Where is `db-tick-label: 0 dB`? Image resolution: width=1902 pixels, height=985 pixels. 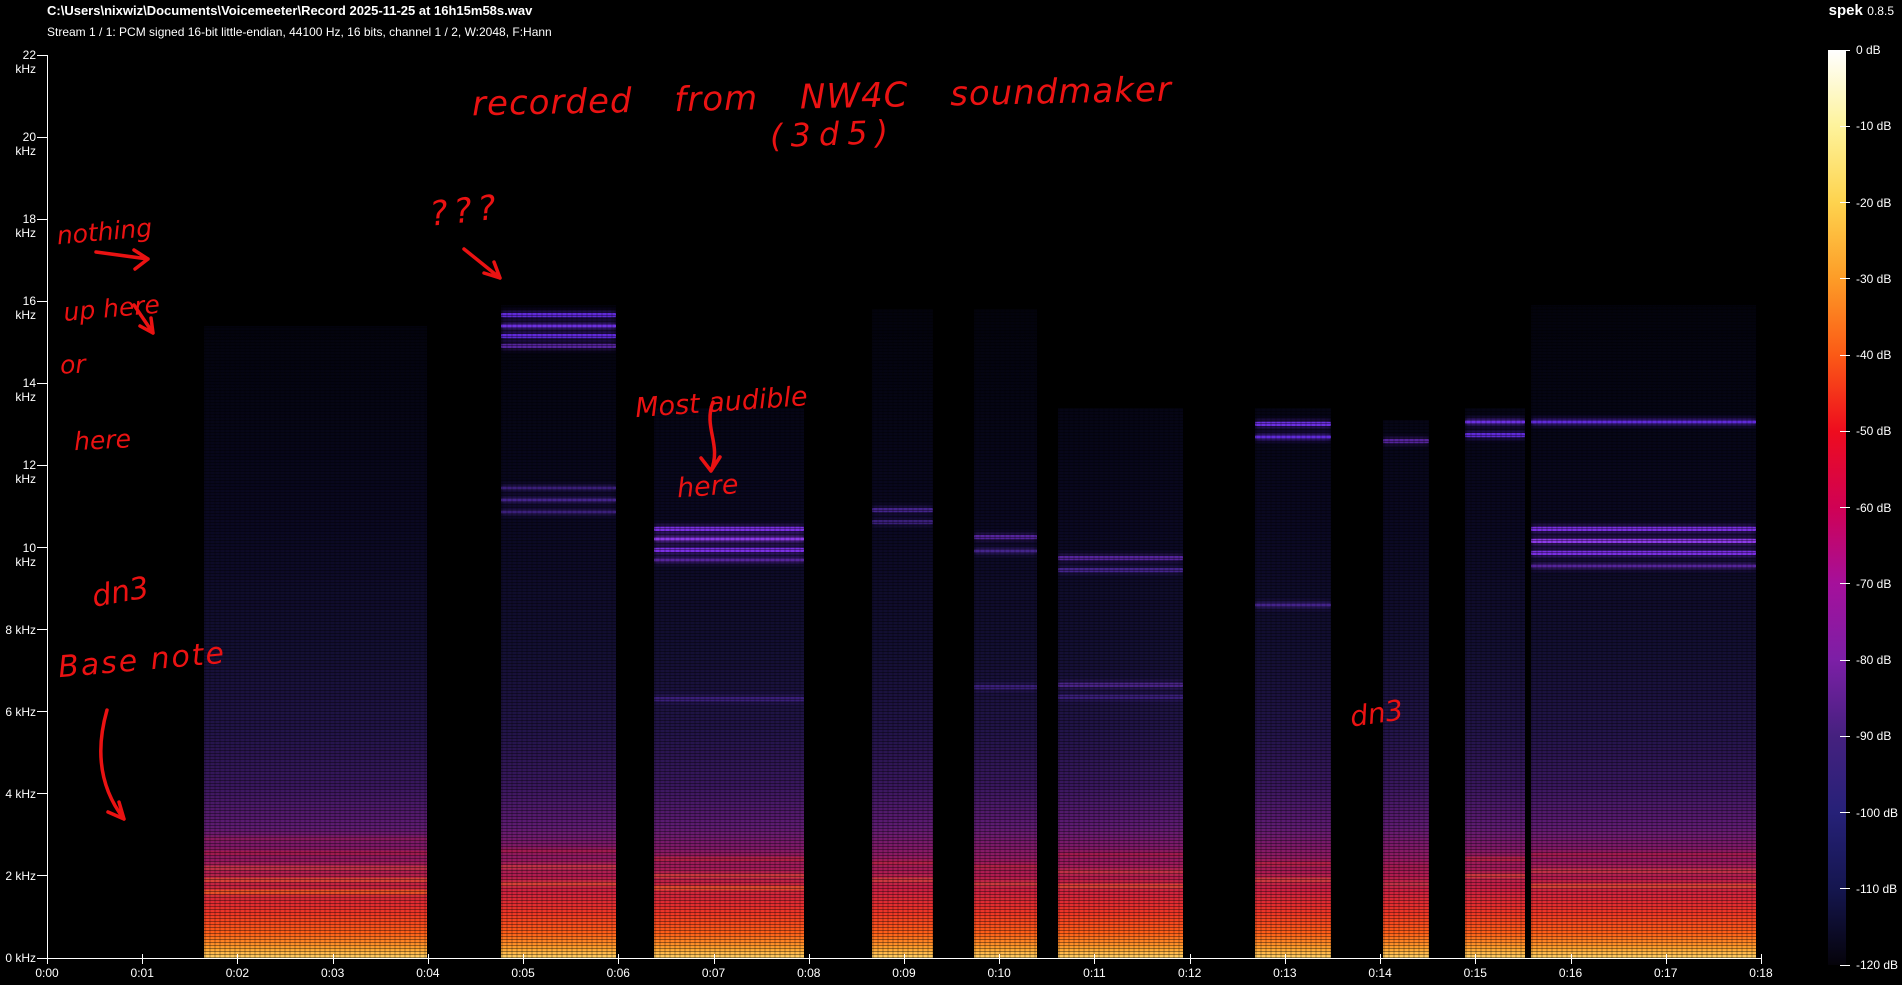
db-tick-label: 0 dB is located at coordinates (1868, 50).